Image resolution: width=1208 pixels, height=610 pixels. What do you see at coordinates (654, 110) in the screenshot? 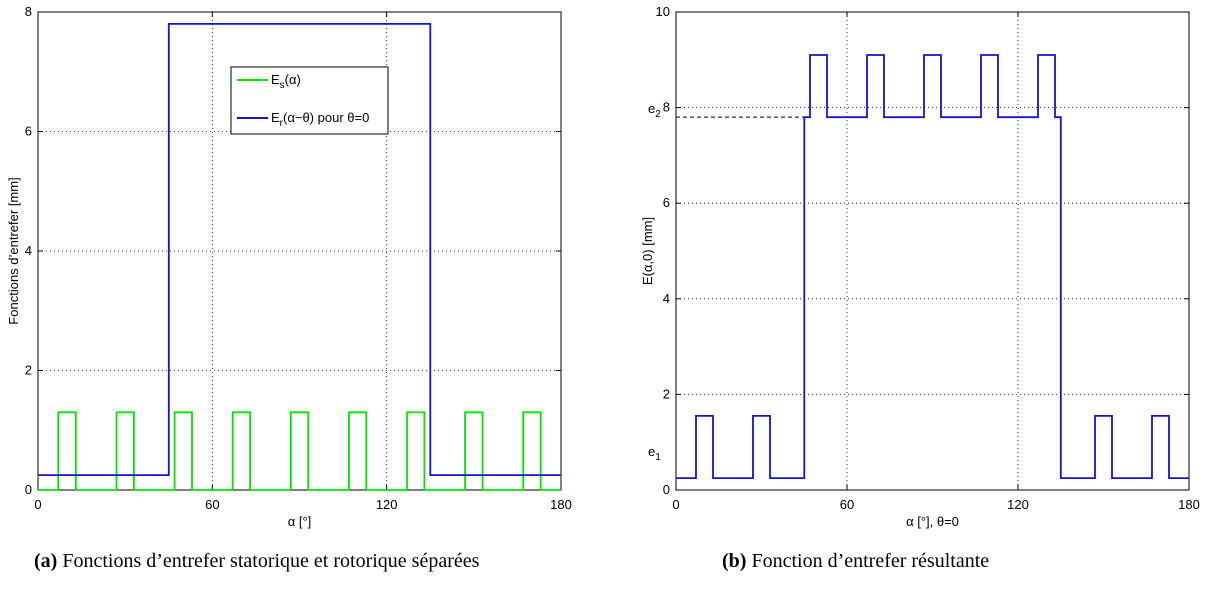
I see `annotation-e2: e2` at bounding box center [654, 110].